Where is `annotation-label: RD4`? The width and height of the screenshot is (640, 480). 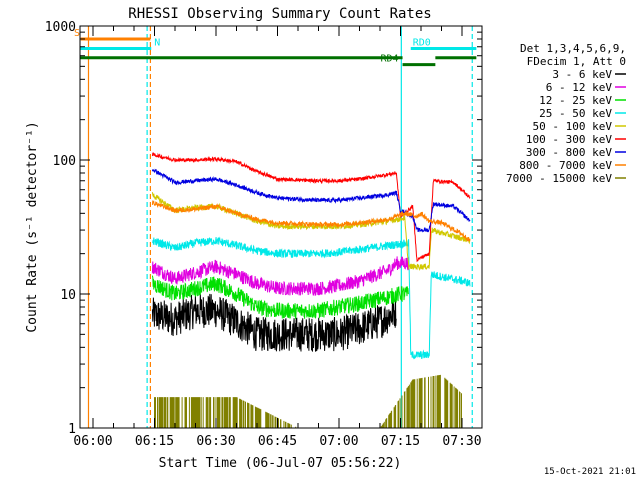
annotation-label: RD4 is located at coordinates (389, 59).